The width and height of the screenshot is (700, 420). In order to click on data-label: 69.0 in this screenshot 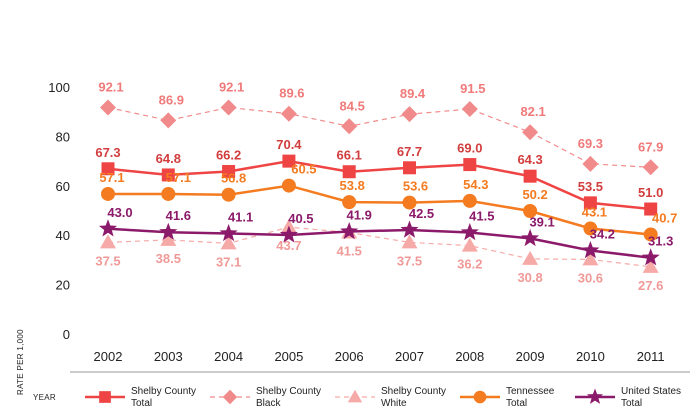, I will do `click(469, 148)`.